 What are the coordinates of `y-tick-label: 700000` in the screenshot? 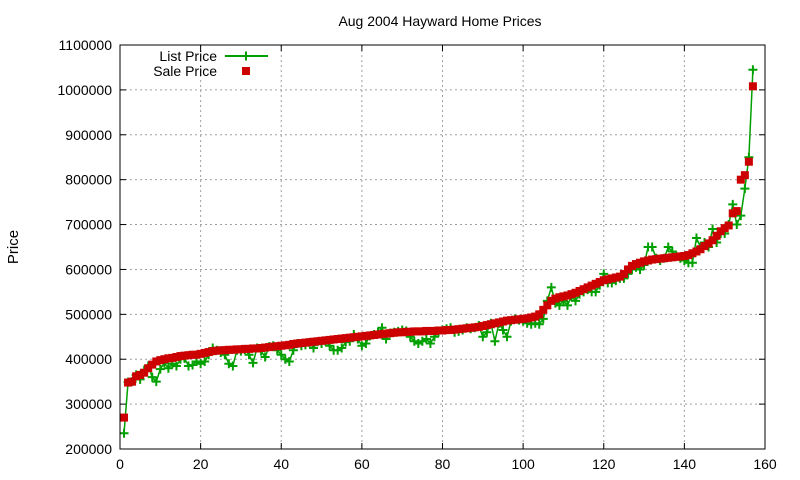 It's located at (88, 225).